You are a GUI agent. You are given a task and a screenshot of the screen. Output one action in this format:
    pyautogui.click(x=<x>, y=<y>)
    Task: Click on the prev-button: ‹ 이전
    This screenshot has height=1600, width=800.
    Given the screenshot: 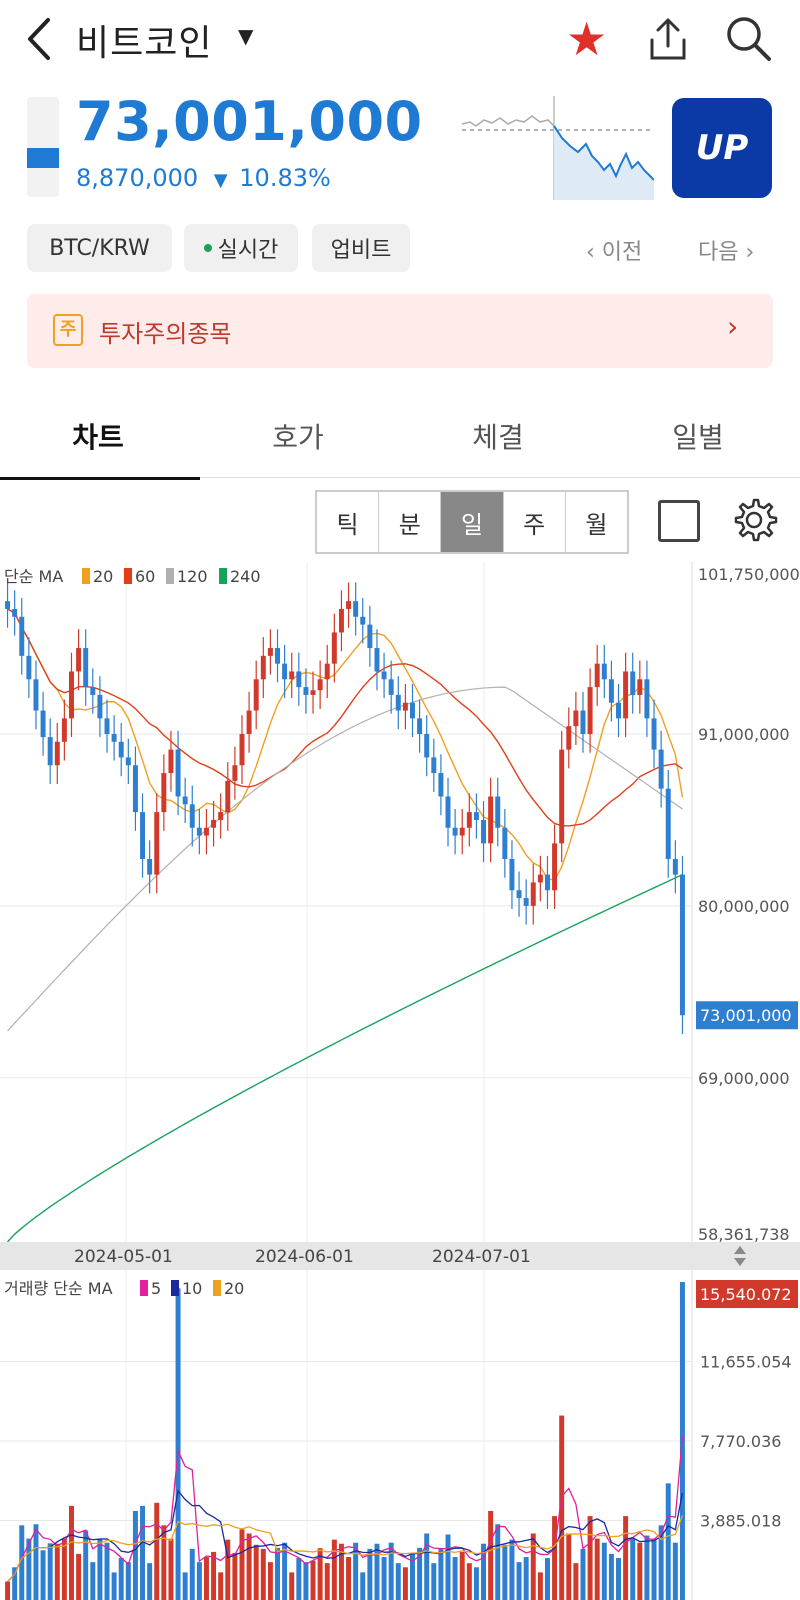 What is the action you would take?
    pyautogui.click(x=614, y=252)
    